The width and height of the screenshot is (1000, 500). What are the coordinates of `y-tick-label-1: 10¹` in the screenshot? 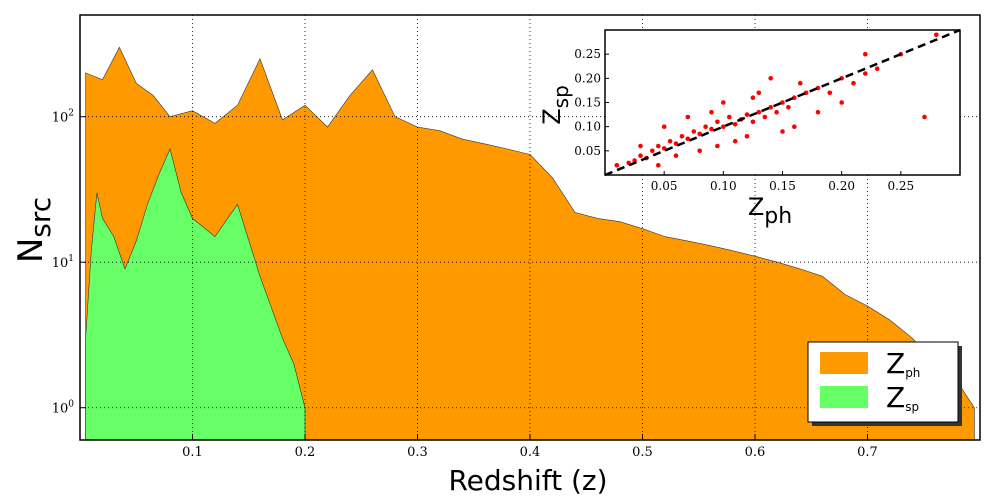 It's located at (63, 262).